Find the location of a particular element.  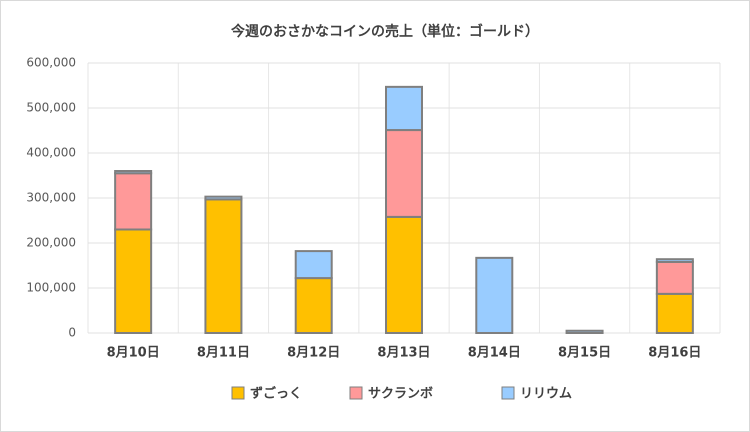

x-tick-label: 8月10日 is located at coordinates (133, 353).